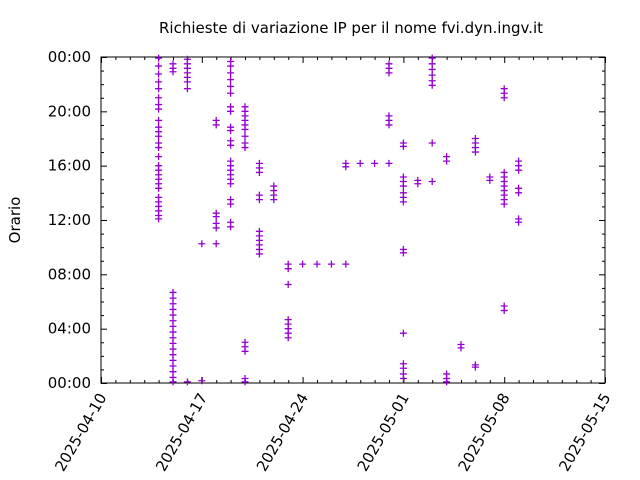 The image size is (640, 480). I want to click on y-tick-label: 08:00, so click(69, 274).